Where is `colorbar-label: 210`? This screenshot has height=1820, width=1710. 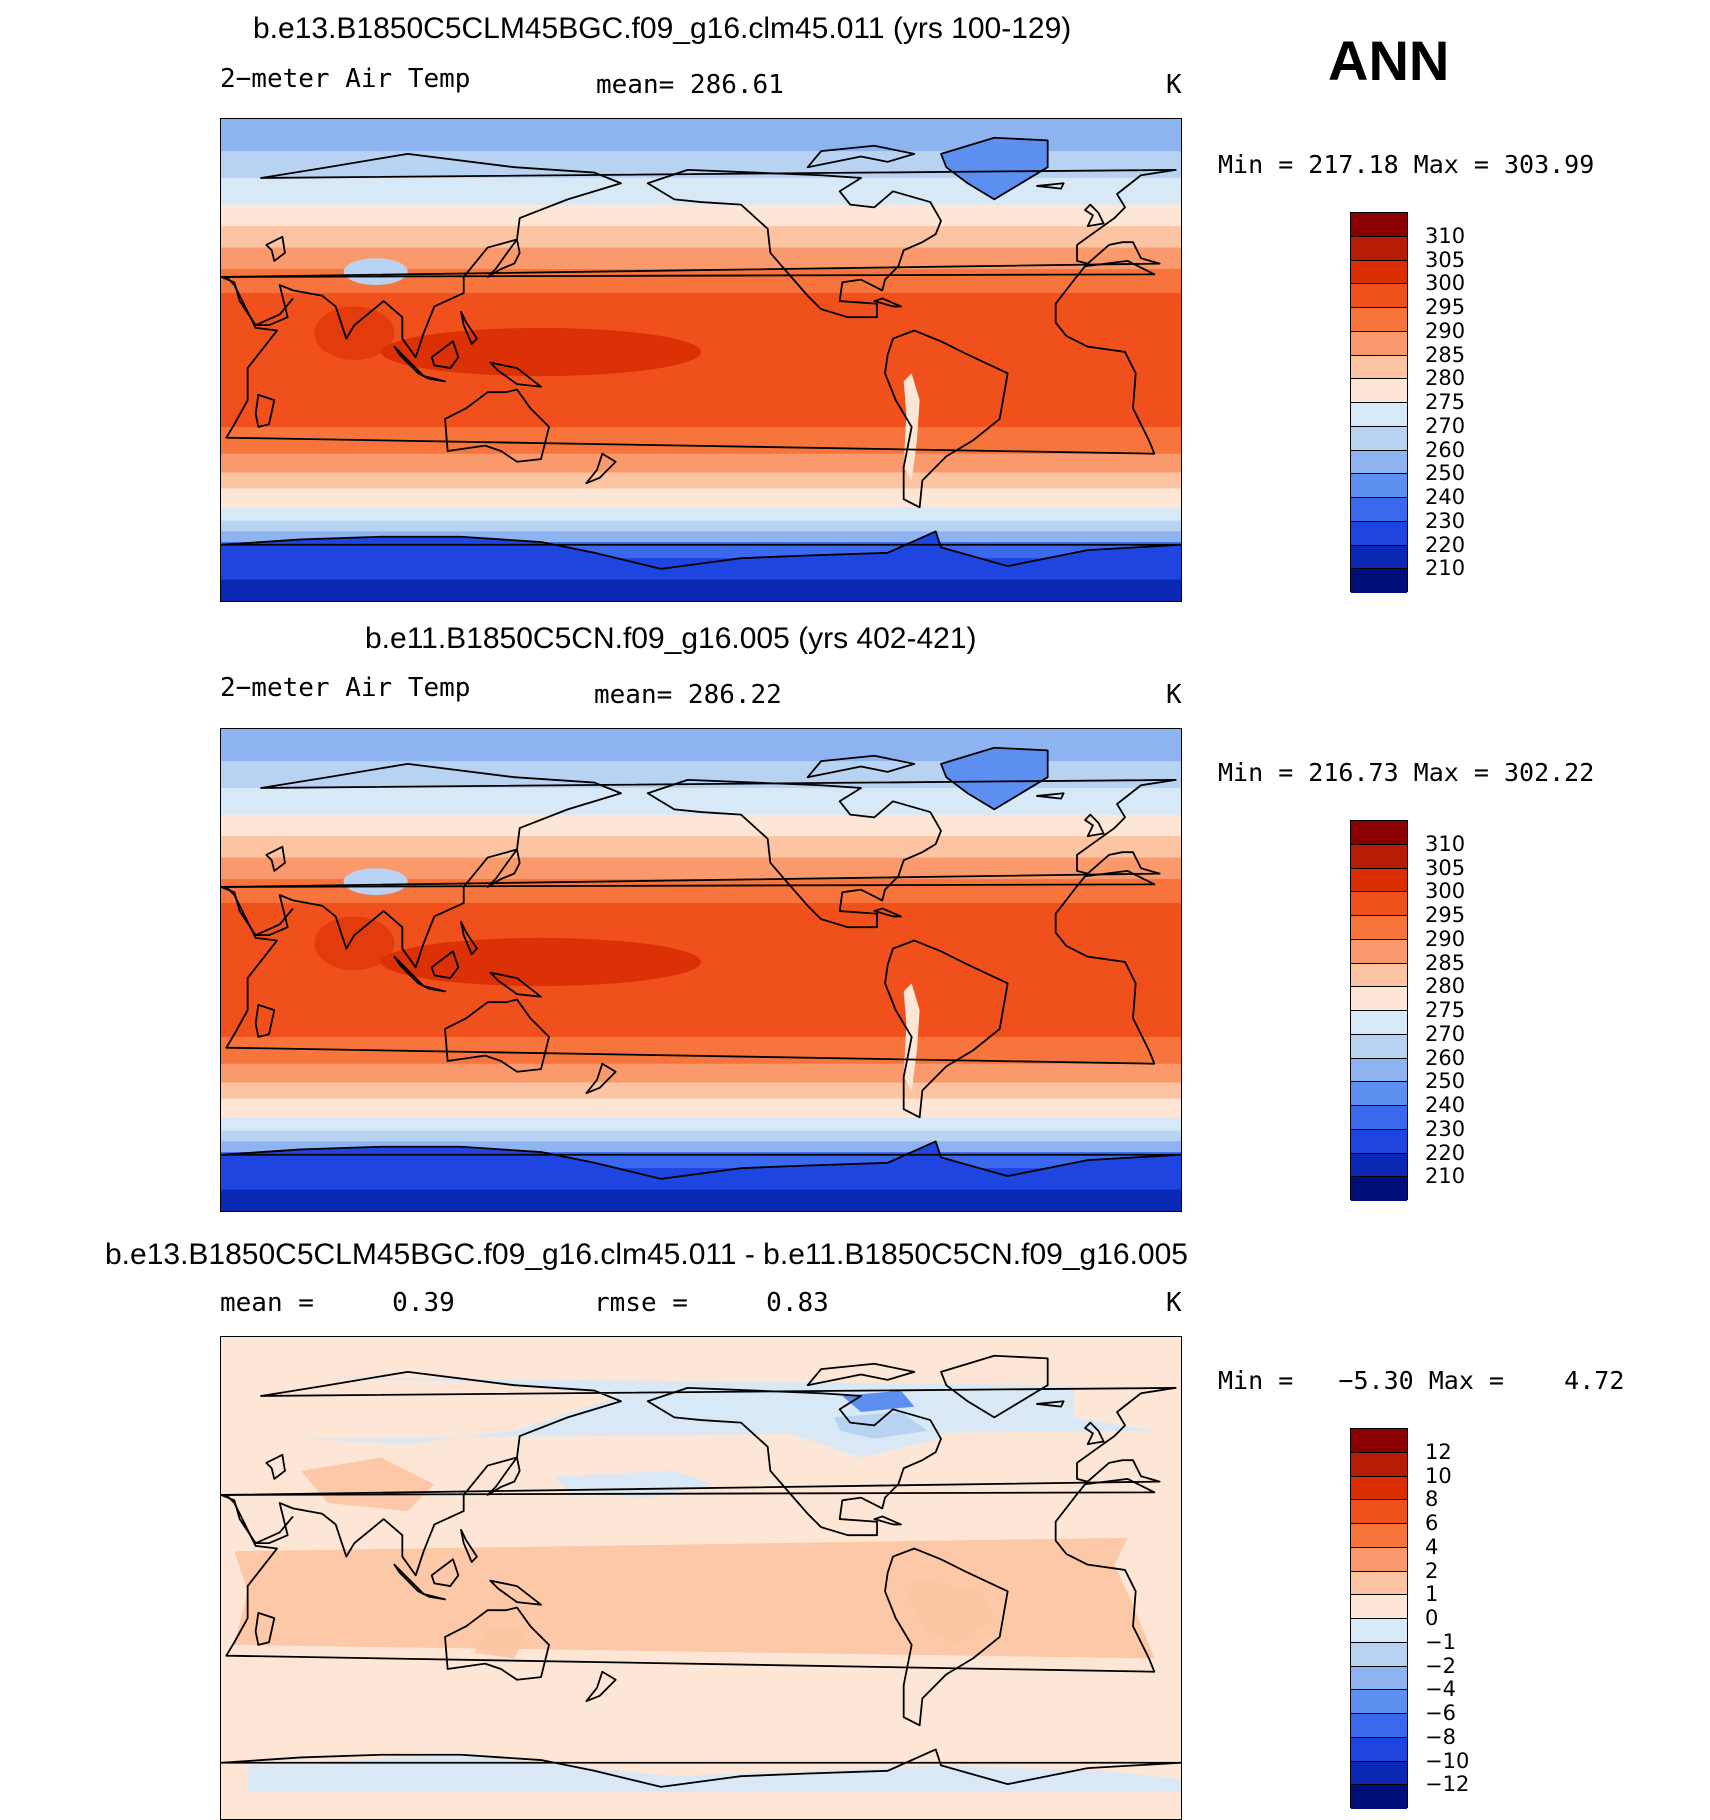
colorbar-label: 210 is located at coordinates (1445, 568).